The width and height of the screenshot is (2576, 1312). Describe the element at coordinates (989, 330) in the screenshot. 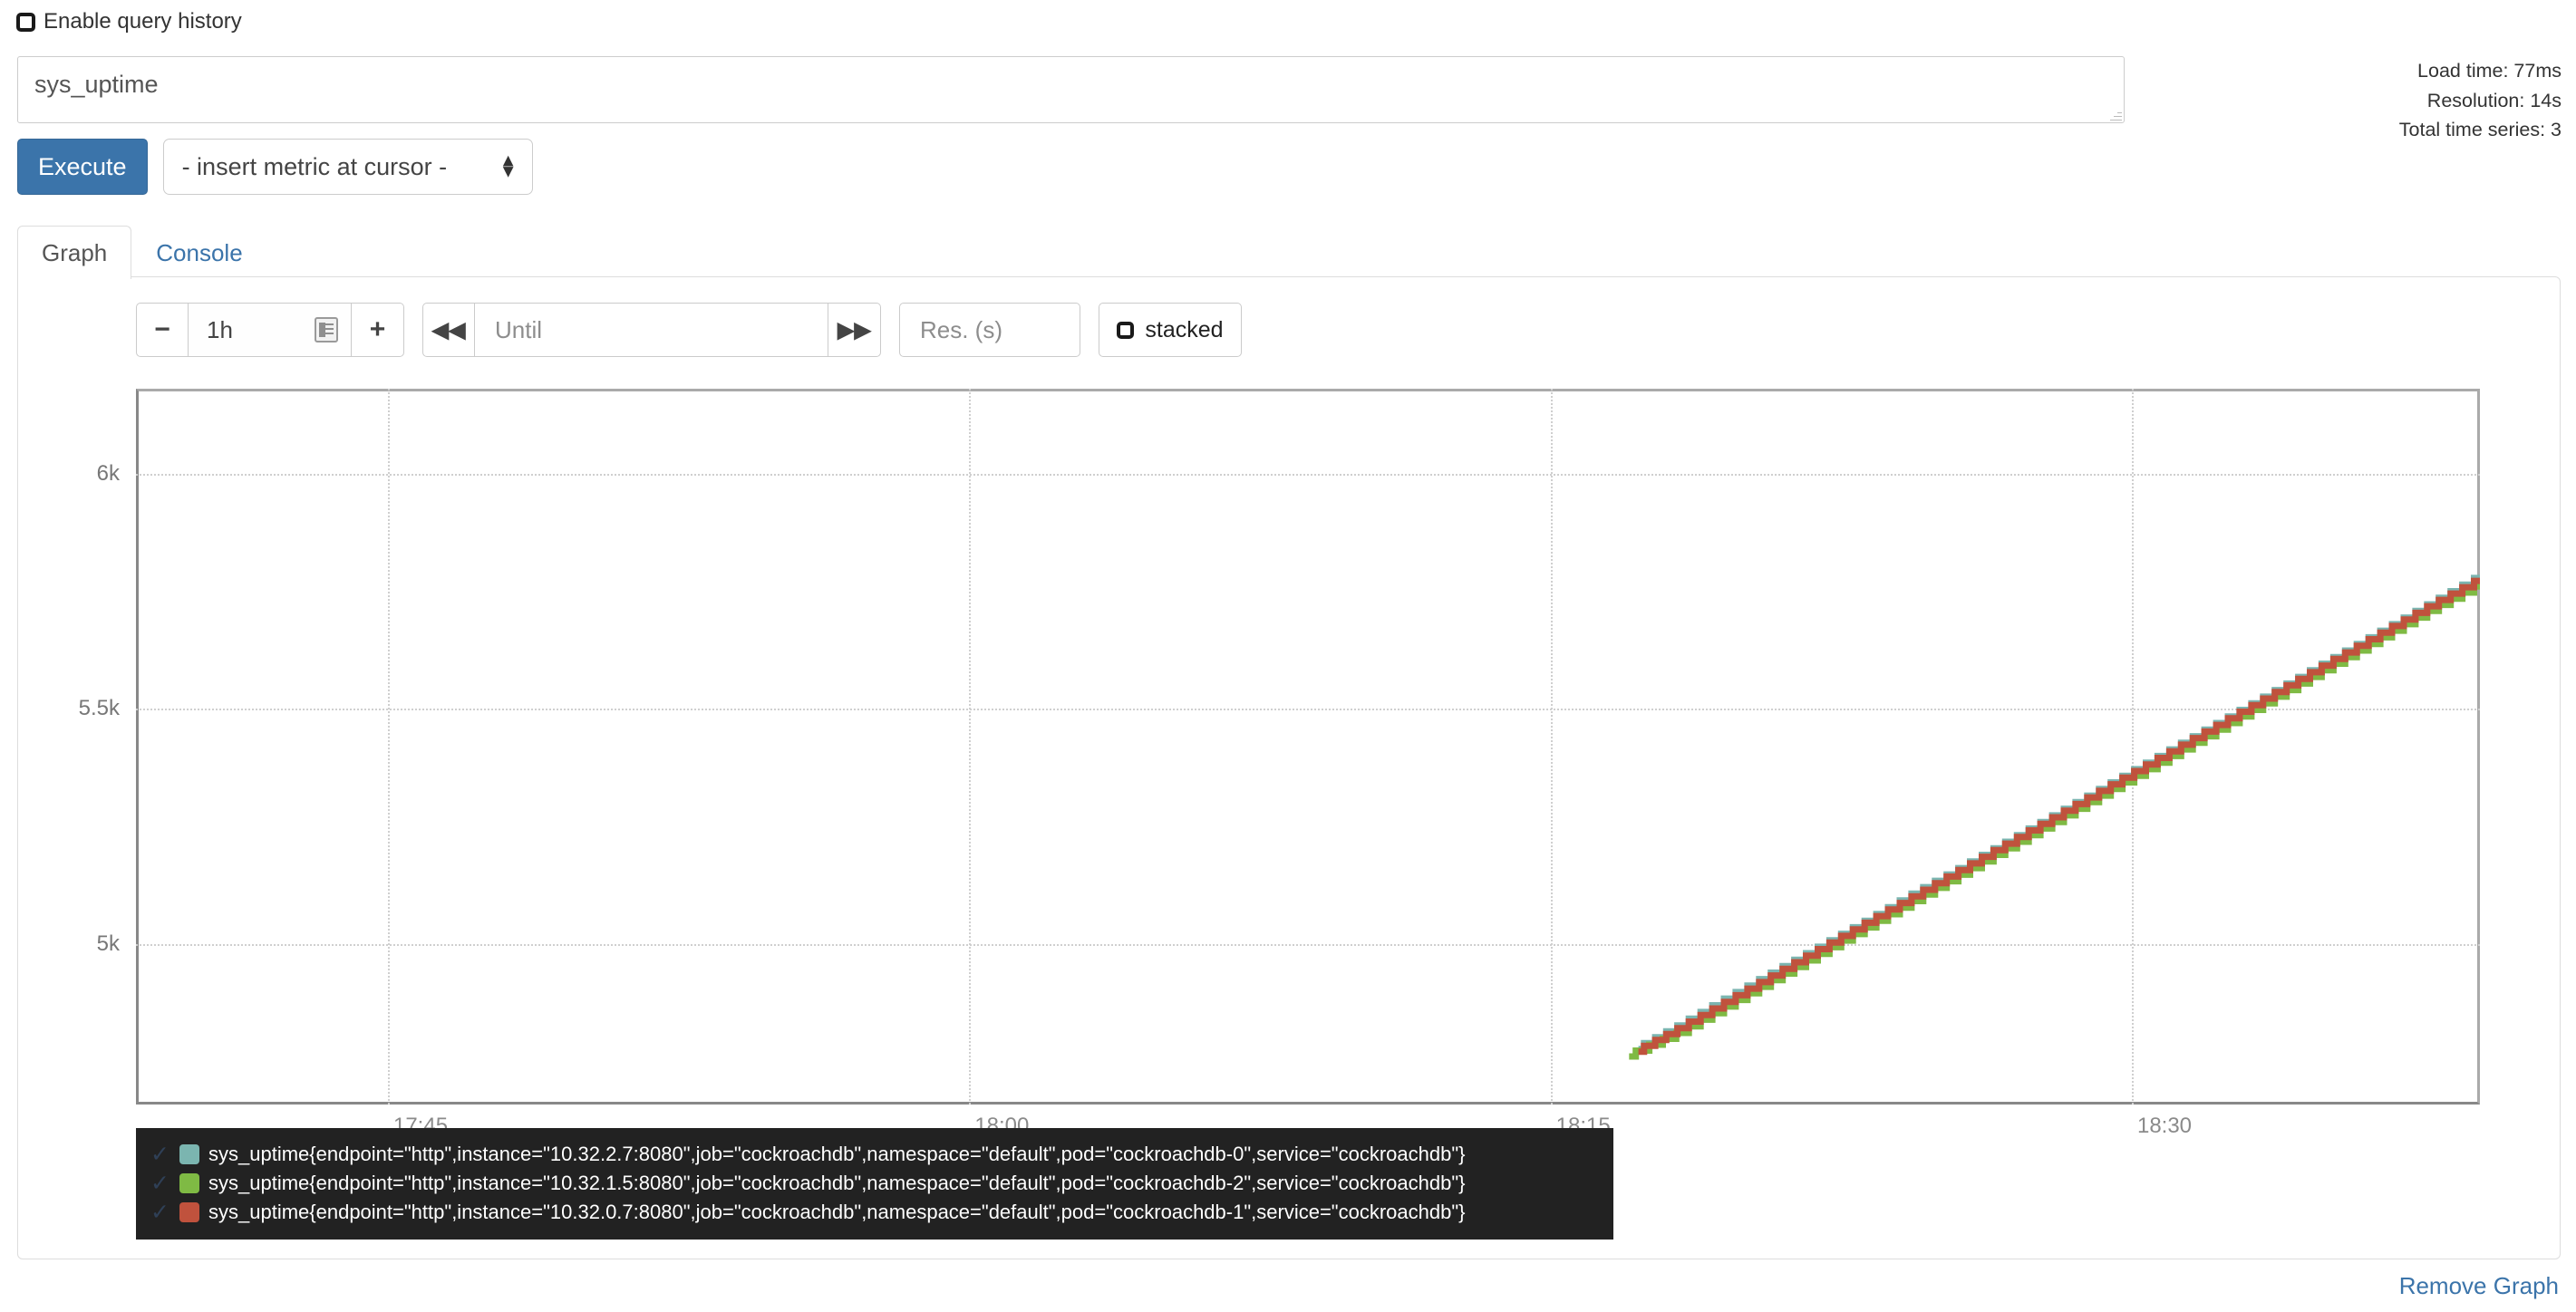

I see `resolution-input: Res. (s)` at that location.